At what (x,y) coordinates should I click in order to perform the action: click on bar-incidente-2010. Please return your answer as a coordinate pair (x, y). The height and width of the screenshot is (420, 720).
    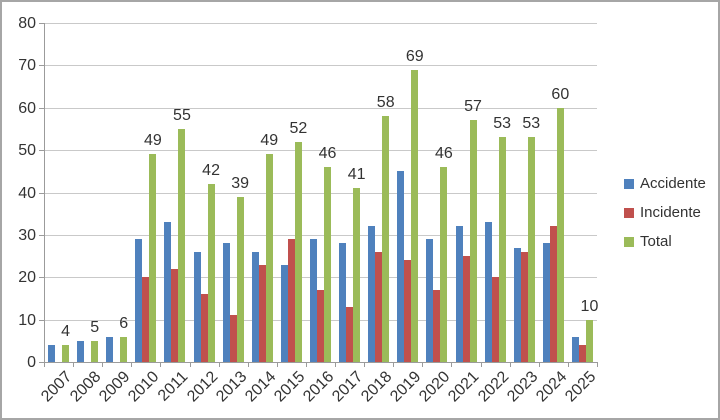
    Looking at the image, I should click on (146, 319).